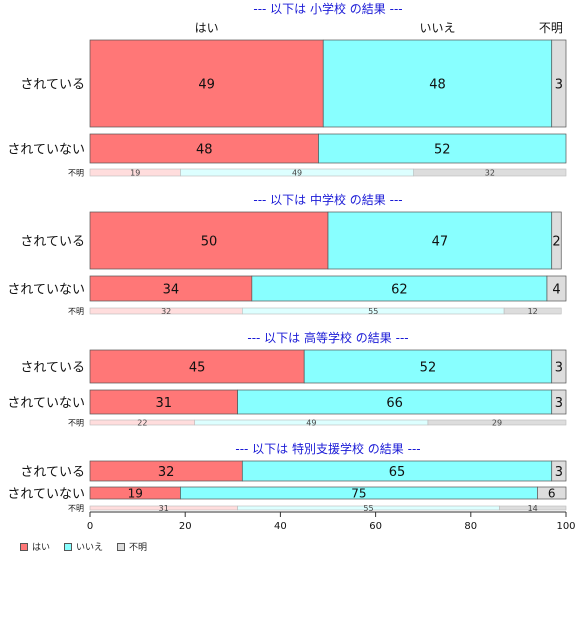  What do you see at coordinates (90, 548) in the screenshot?
I see `legend-label: いいえ` at bounding box center [90, 548].